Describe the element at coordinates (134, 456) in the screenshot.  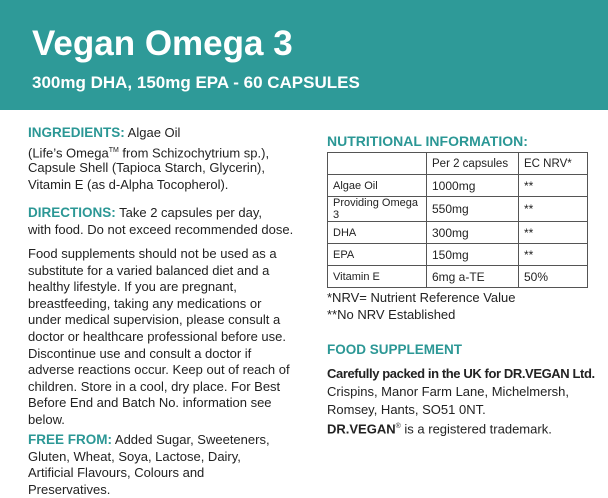
I see `text-line: Gluten, Wheat, Soya, Lactose, Dairy,` at that location.